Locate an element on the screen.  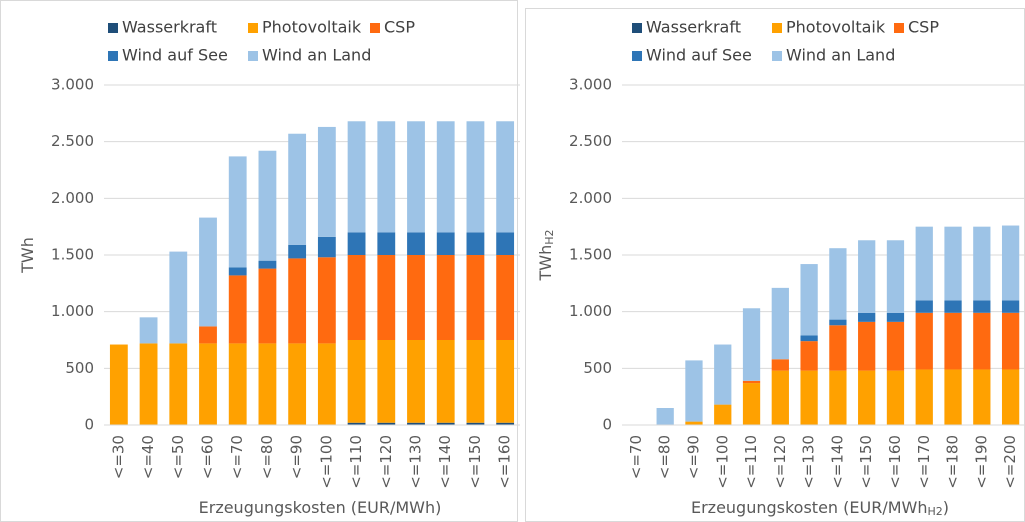
x-tick-label: <=40 is located at coordinates (148, 457).